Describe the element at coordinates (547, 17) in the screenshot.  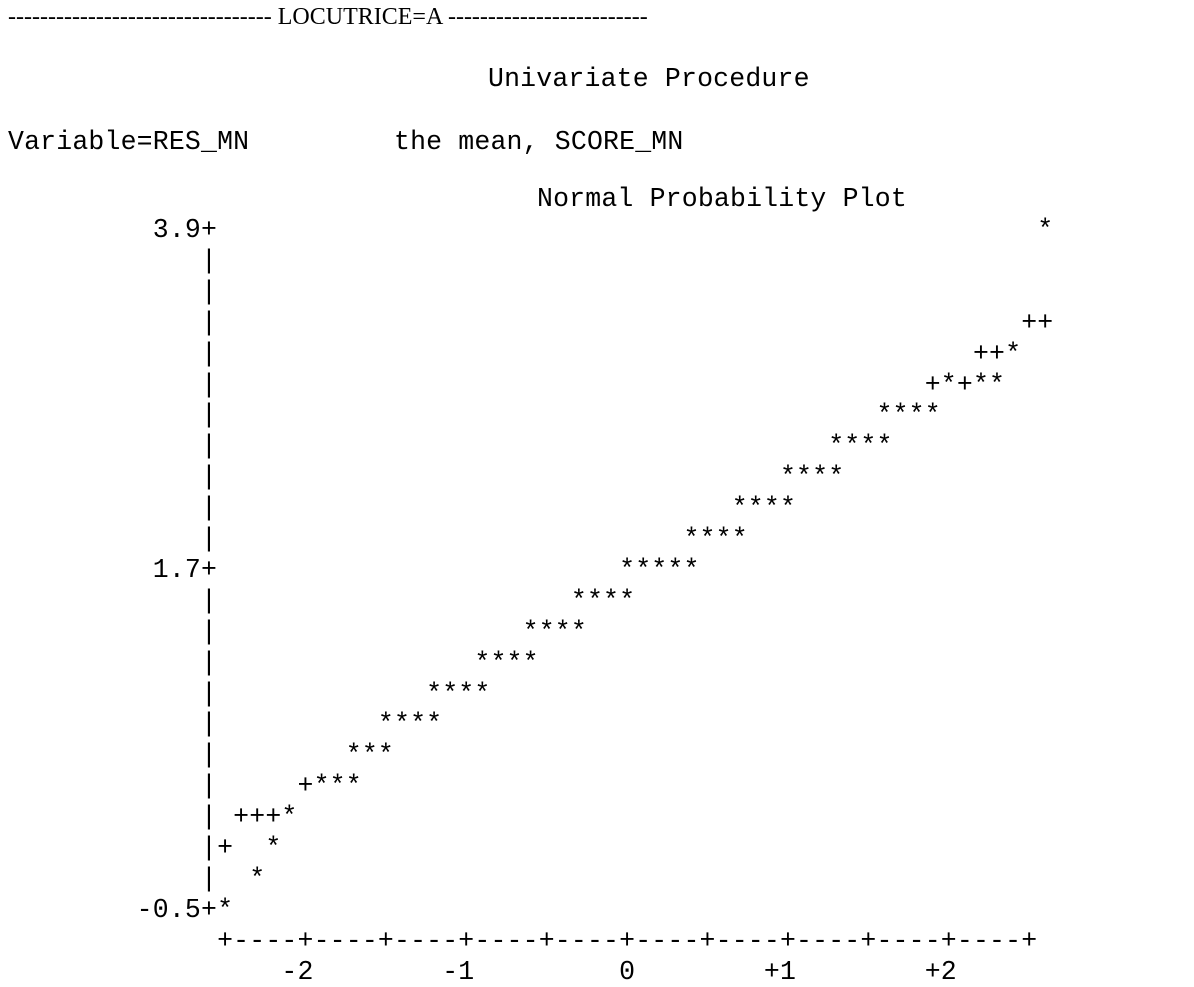
I see `header-dashes-right: -------------------------` at that location.